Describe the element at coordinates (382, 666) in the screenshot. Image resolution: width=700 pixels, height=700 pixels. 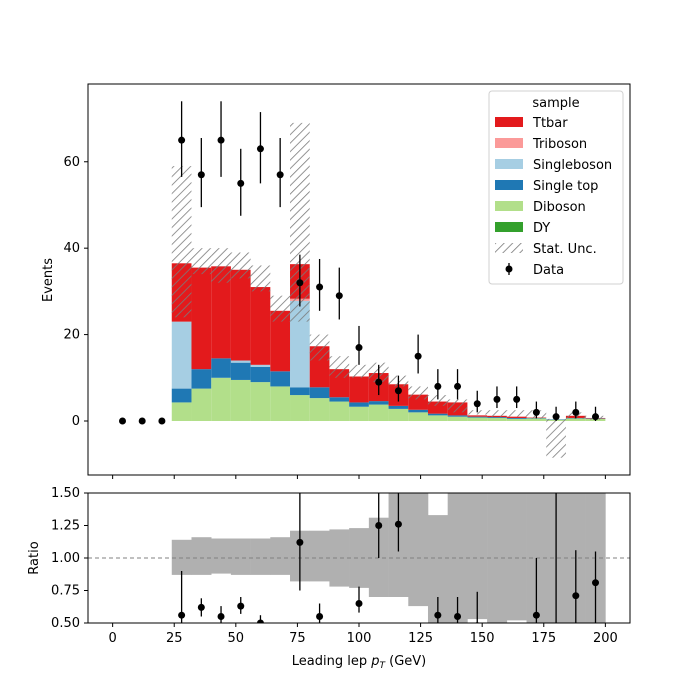
I see `x-axis-label-subscript: T` at that location.